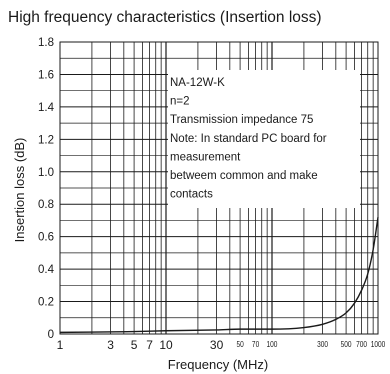  What do you see at coordinates (248, 139) in the screenshot?
I see `annotation-line: Note: In standard PC board for` at bounding box center [248, 139].